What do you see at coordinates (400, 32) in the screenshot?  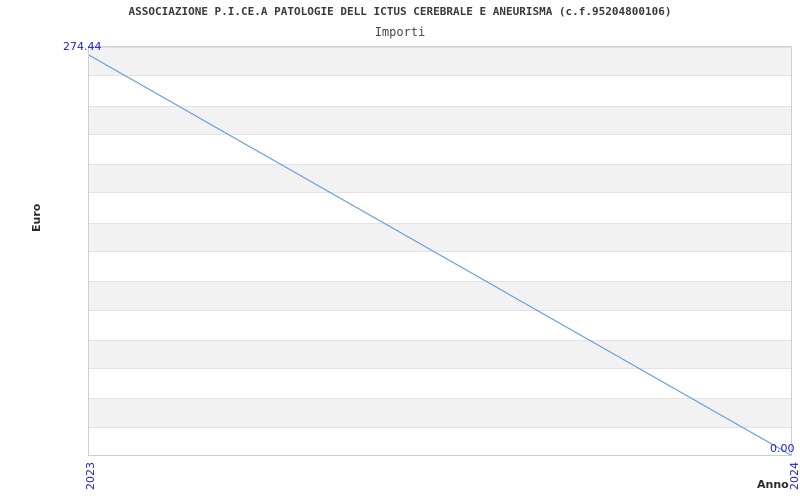 I see `chart-subtitle: Importi` at bounding box center [400, 32].